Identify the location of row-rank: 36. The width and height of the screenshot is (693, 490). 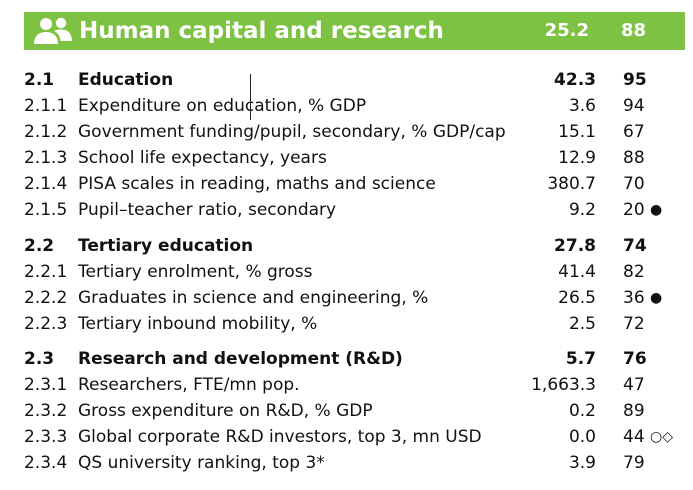
(634, 298).